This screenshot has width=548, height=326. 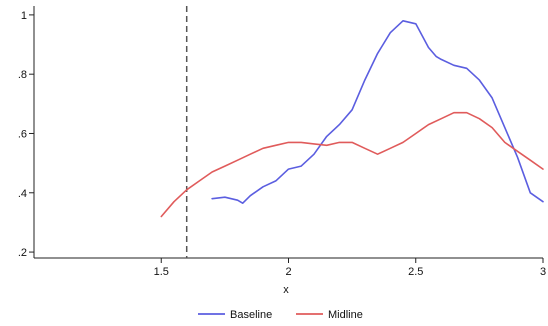 I want to click on x-tick-label: 1.5, so click(x=161, y=272).